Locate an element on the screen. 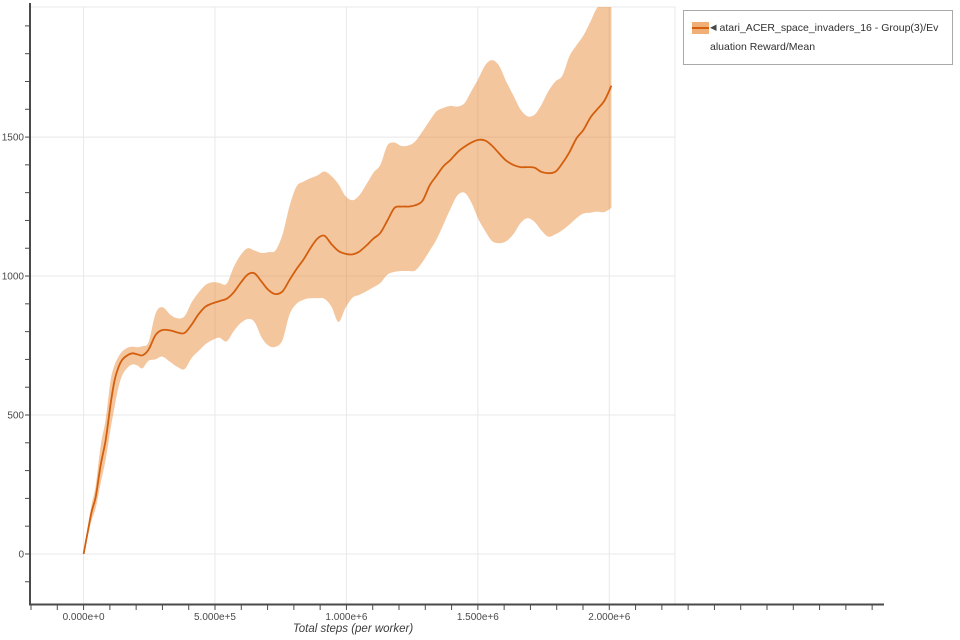 This screenshot has height=640, width=960. y-tick-label: 1500 is located at coordinates (13, 138).